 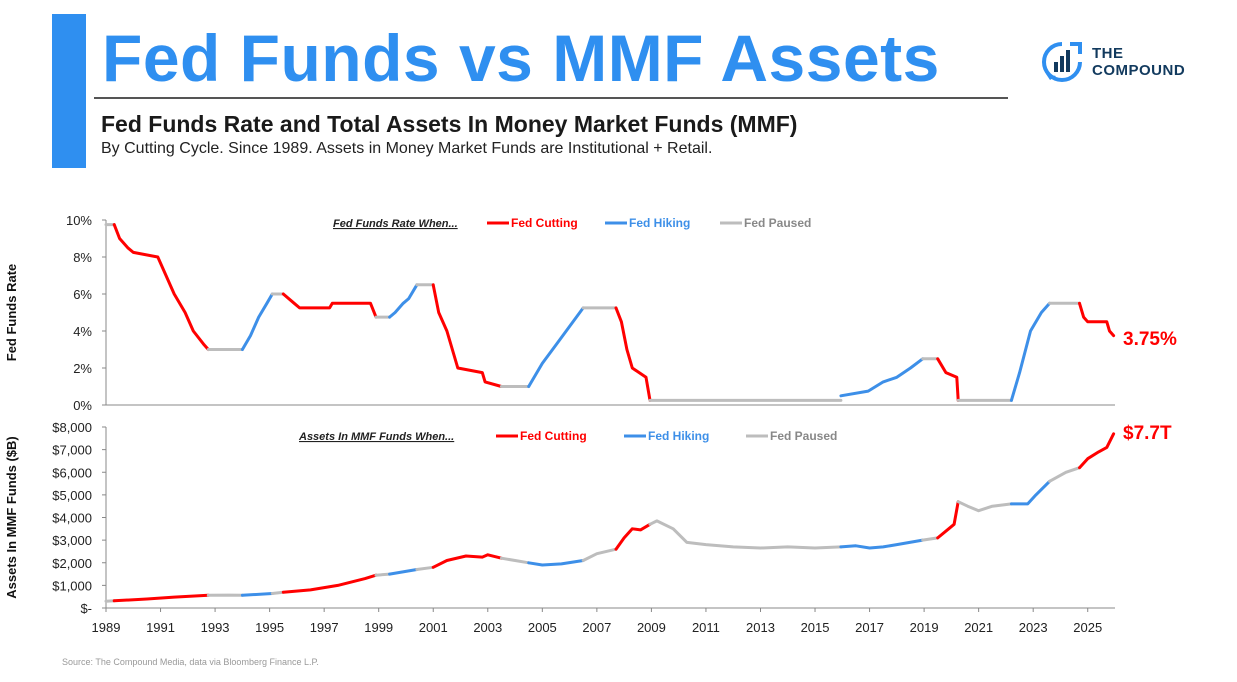 I want to click on y-tick-label: $3,000, so click(x=72, y=540).